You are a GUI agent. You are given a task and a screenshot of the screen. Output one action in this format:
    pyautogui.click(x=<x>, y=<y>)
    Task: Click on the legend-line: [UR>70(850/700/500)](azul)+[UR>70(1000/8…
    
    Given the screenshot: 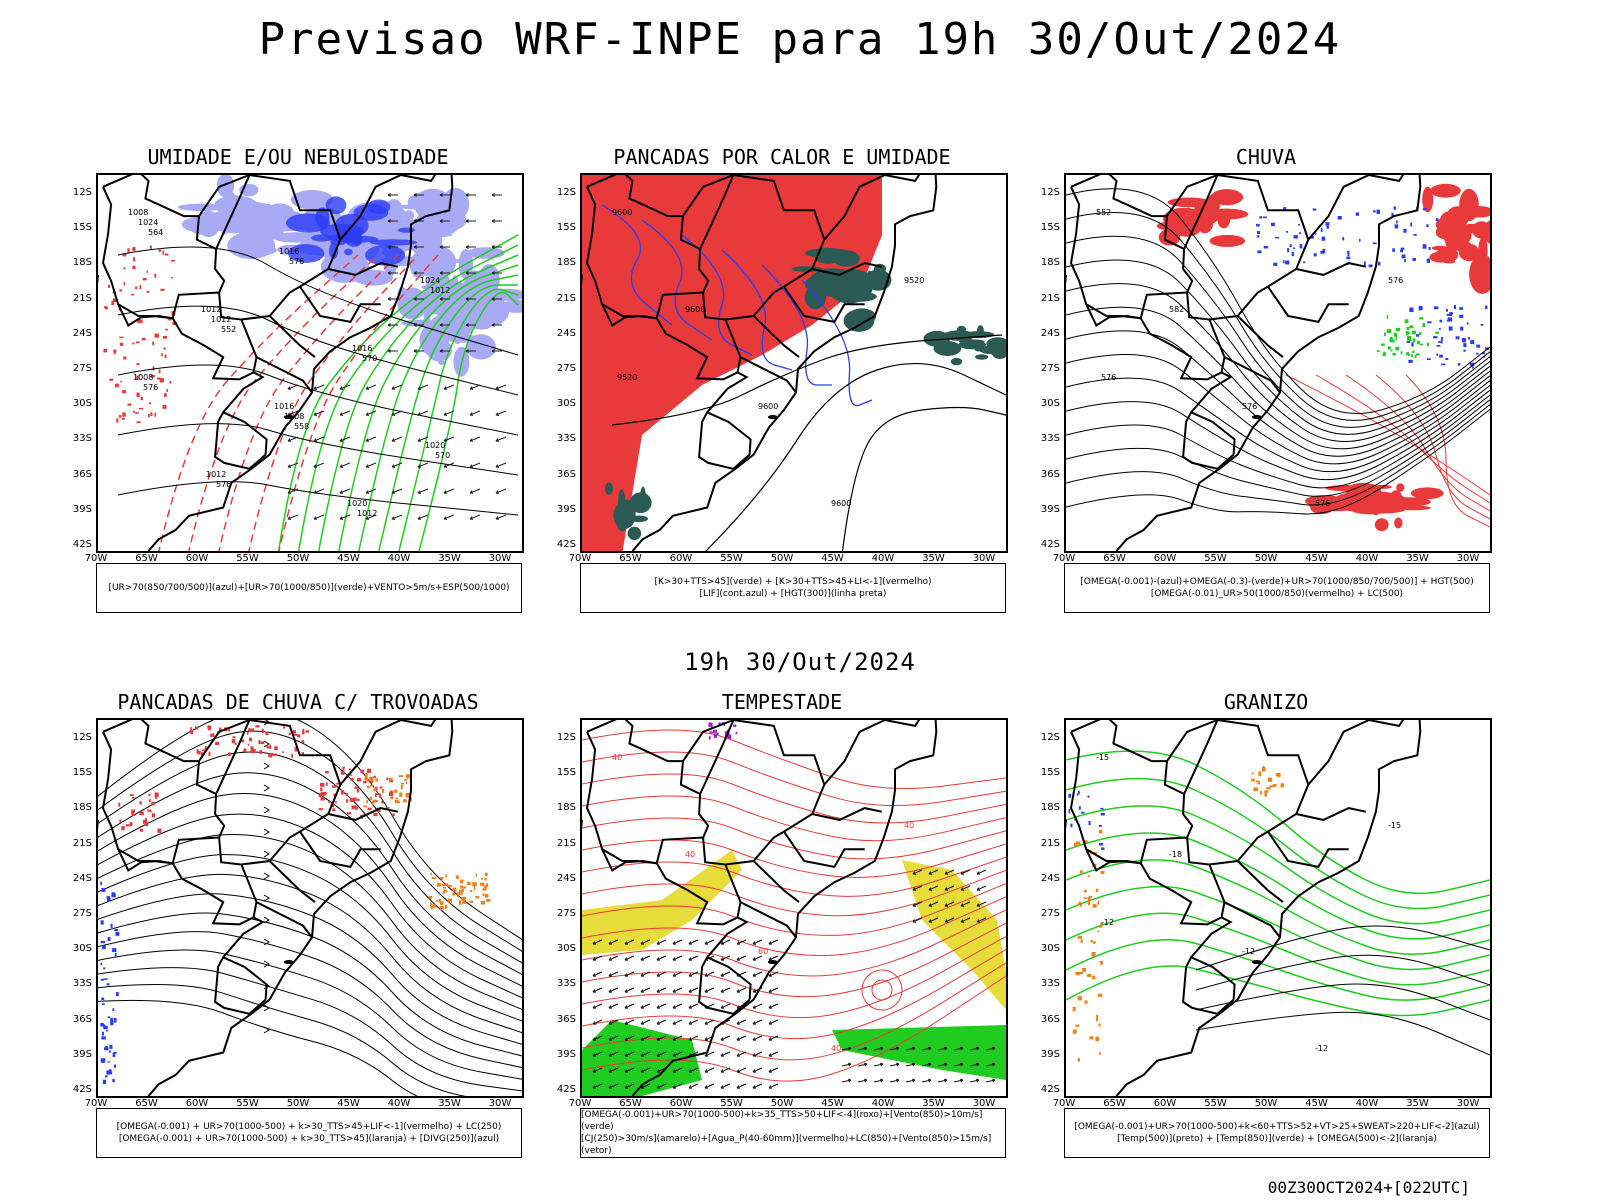 What is the action you would take?
    pyautogui.click(x=309, y=588)
    